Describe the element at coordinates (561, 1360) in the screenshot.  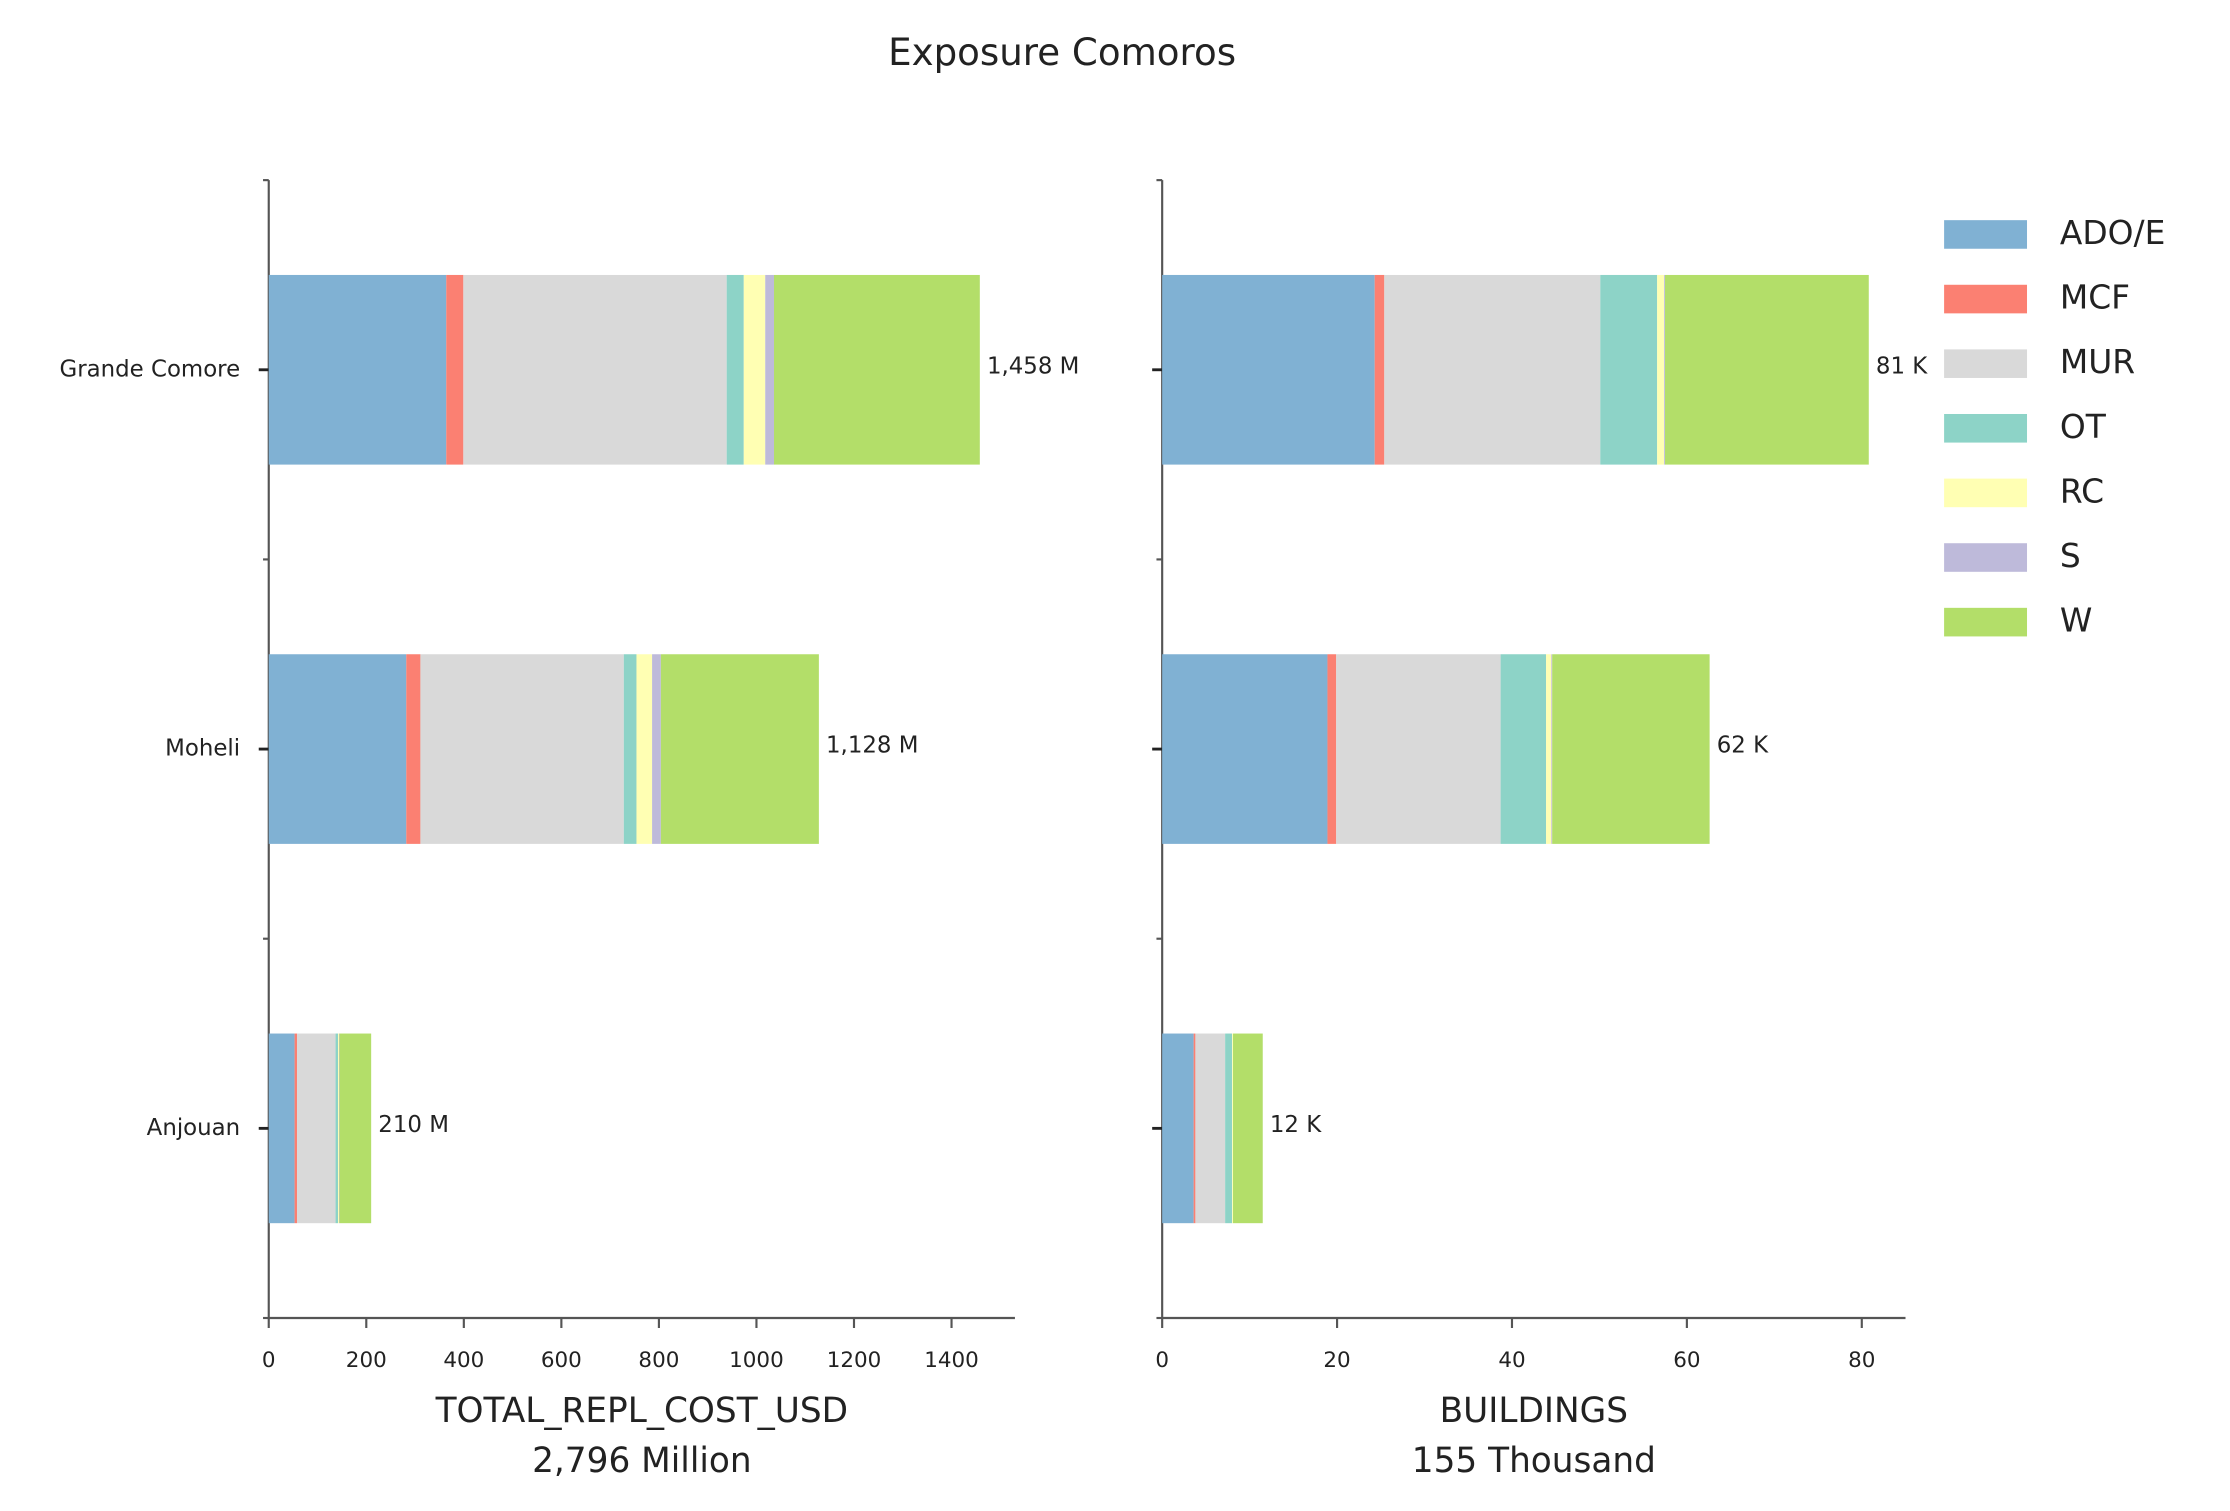
I see `x-tick-label: 600` at that location.